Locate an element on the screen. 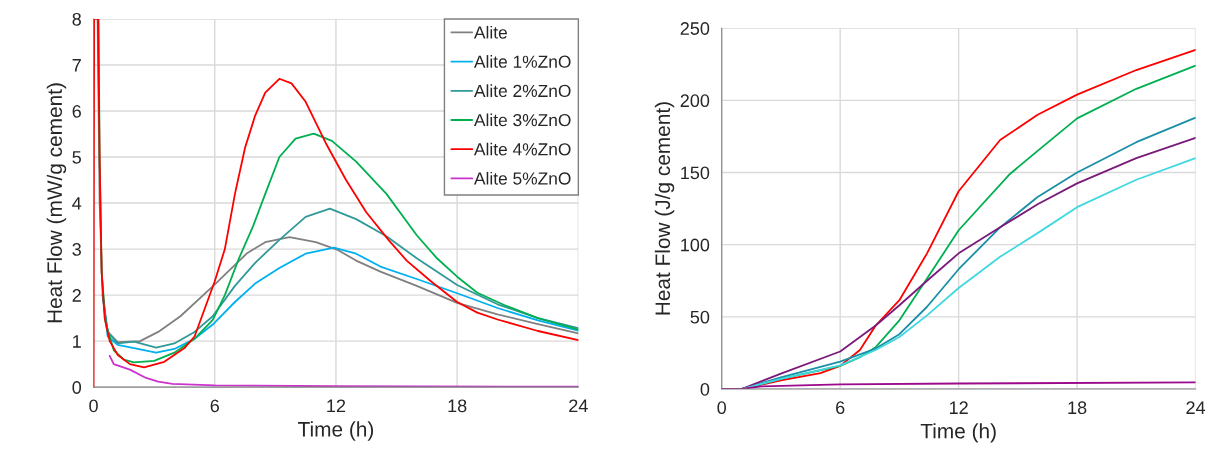 This screenshot has width=1215, height=462. y-tick-label: 1 is located at coordinates (77, 341).